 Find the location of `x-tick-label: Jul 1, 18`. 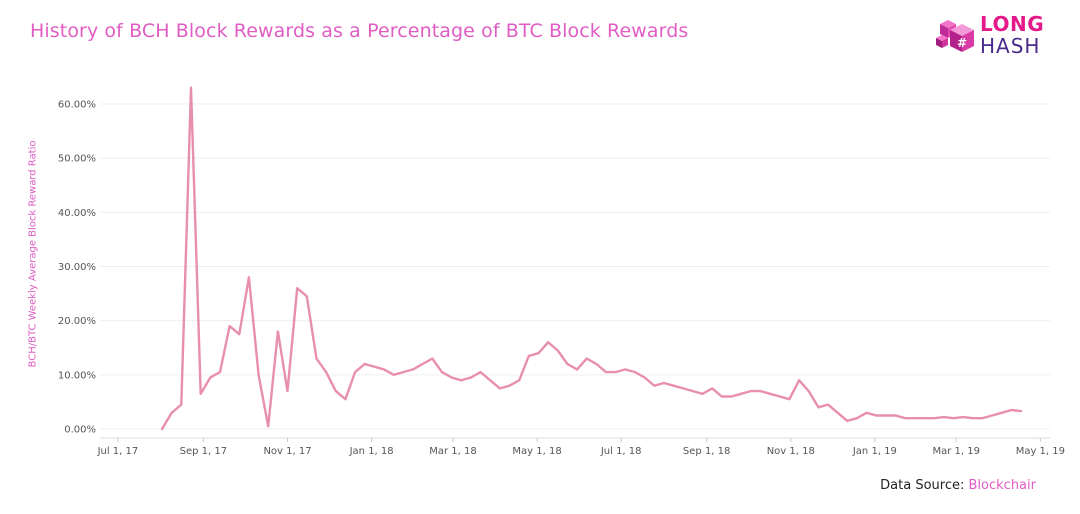

x-tick-label: Jul 1, 18 is located at coordinates (621, 451).